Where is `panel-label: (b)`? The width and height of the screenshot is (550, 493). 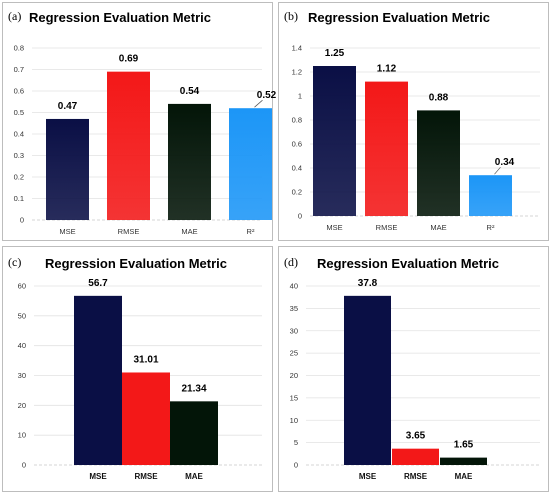
panel-label: (b) is located at coordinates (291, 16).